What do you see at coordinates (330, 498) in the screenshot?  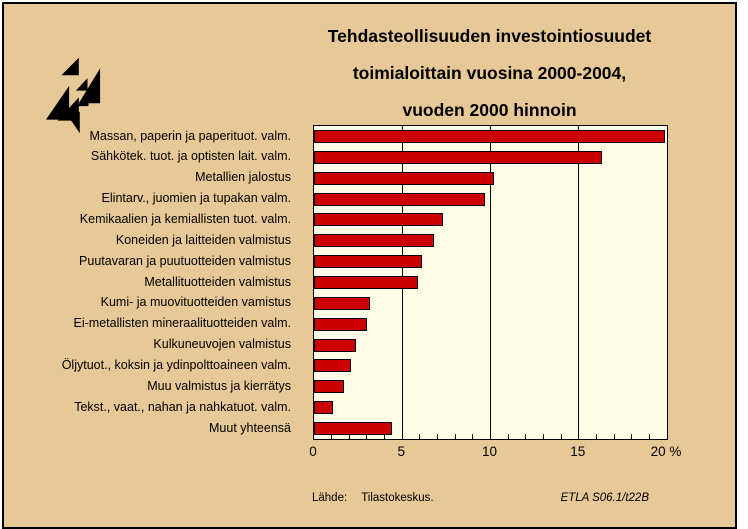 I see `source-label: Lähde:` at bounding box center [330, 498].